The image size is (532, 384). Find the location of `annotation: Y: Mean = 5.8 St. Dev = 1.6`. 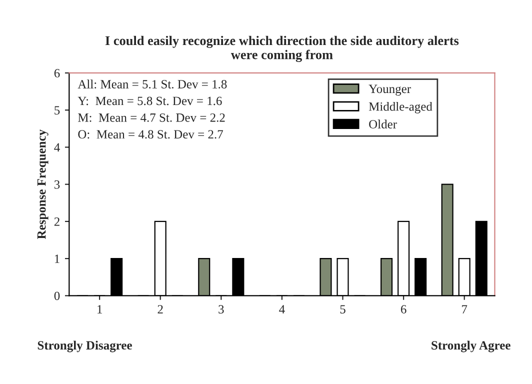

annotation: Y: Mean = 5.8 St. Dev = 1.6 is located at coordinates (150, 101).